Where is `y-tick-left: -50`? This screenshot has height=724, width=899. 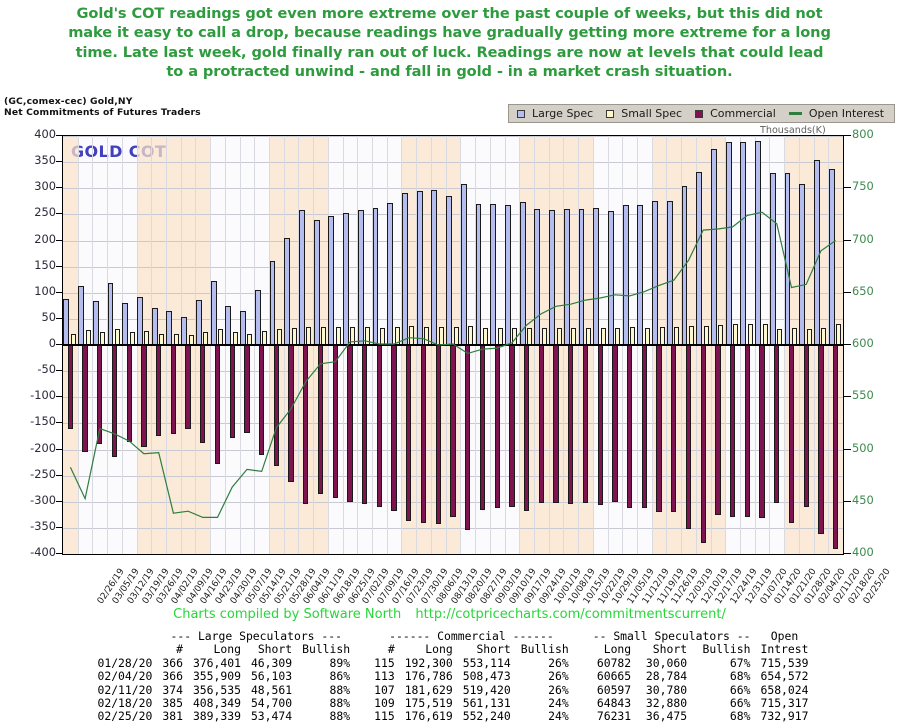
y-tick-left: -50 is located at coordinates (46, 369).